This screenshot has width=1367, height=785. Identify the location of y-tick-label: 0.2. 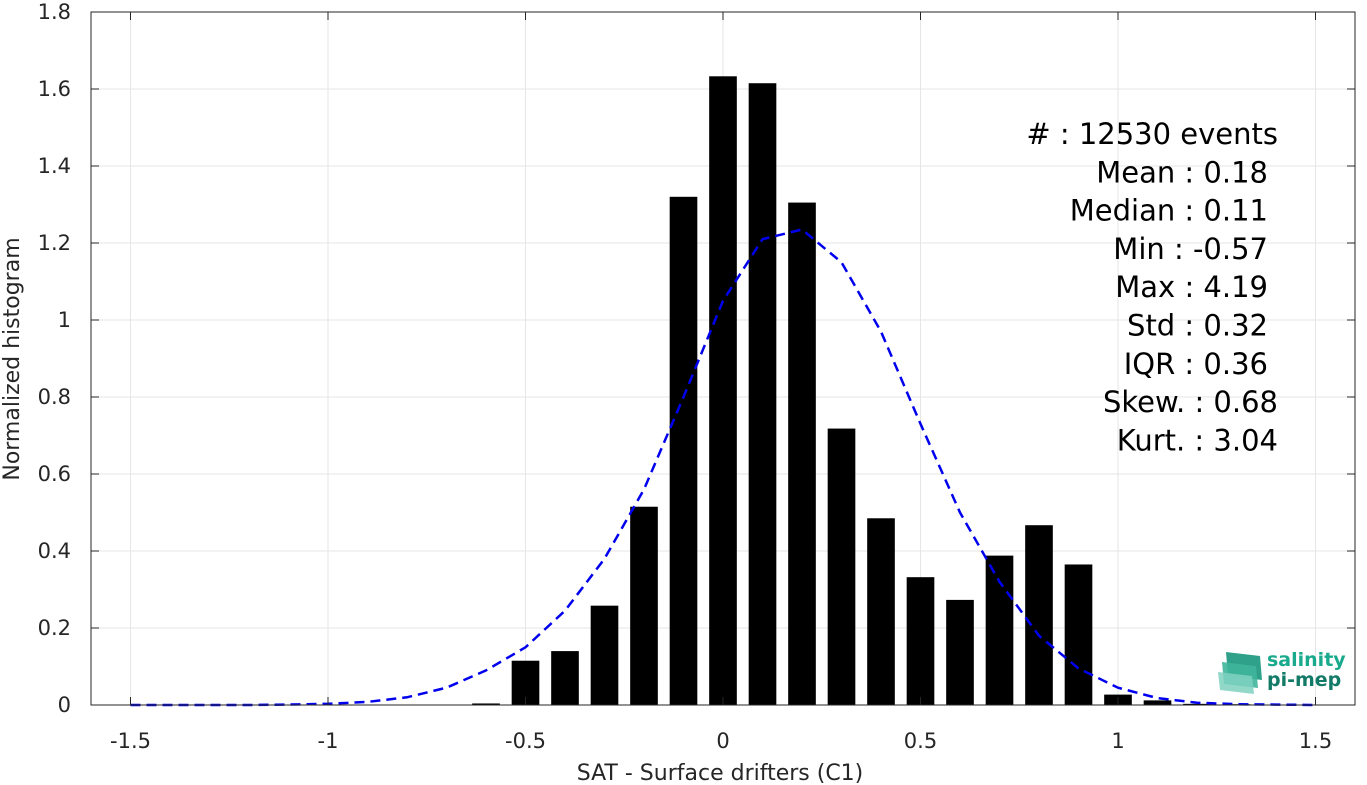
(54, 628).